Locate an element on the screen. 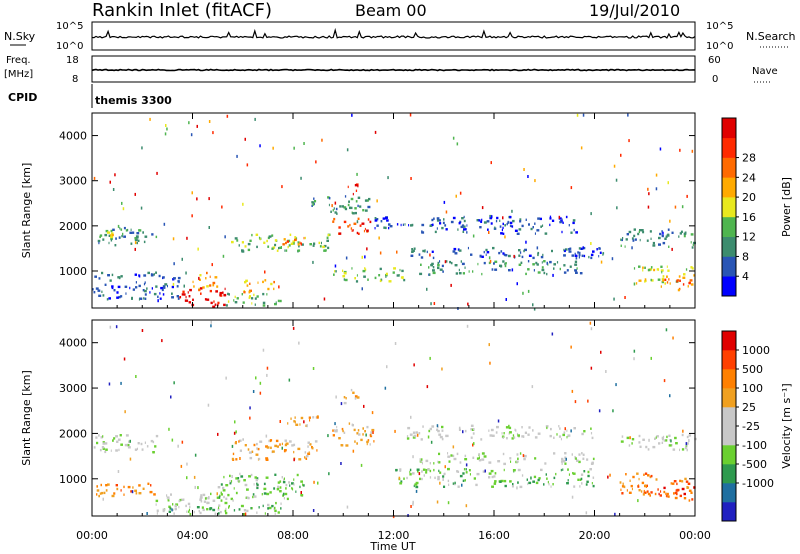 This screenshot has width=800, height=554. beam-label: Beam 00 is located at coordinates (391, 10).